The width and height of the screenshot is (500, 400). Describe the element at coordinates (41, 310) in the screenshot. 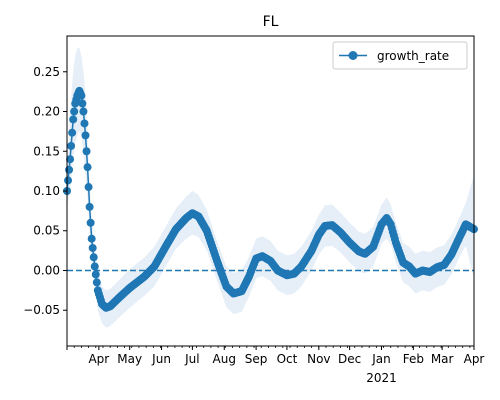

I see `y-tick-label: −0.05` at that location.